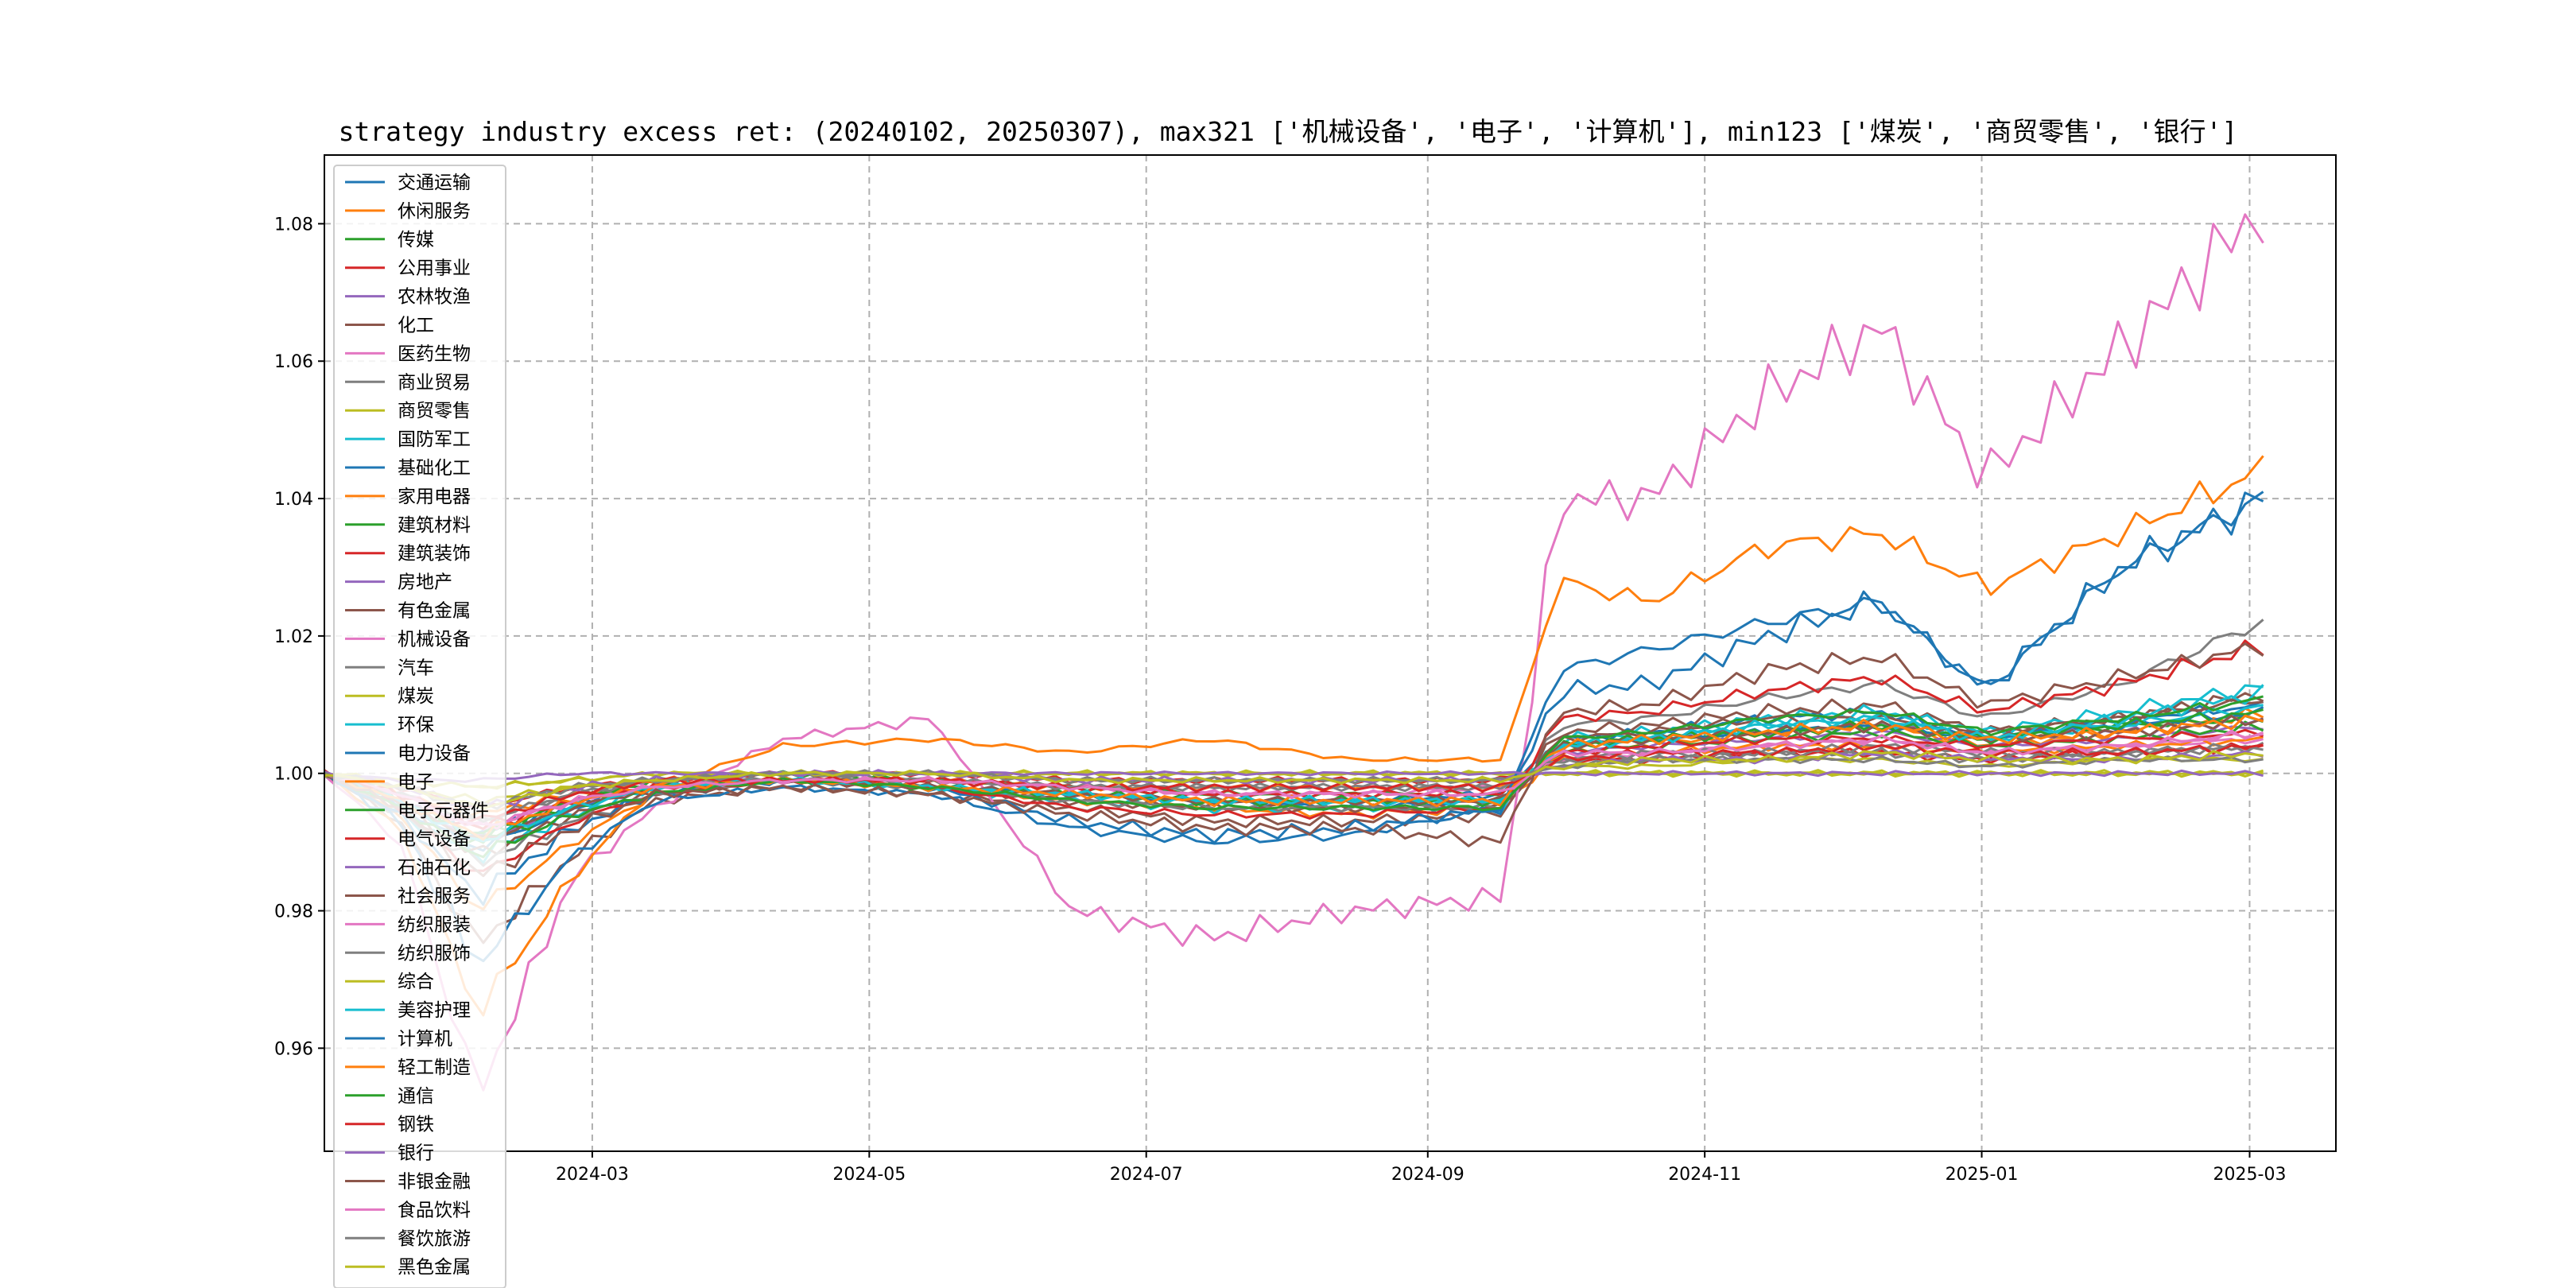 Image resolution: width=2576 pixels, height=1288 pixels. What do you see at coordinates (293, 500) in the screenshot?
I see `y-tick-label: 1.04` at bounding box center [293, 500].